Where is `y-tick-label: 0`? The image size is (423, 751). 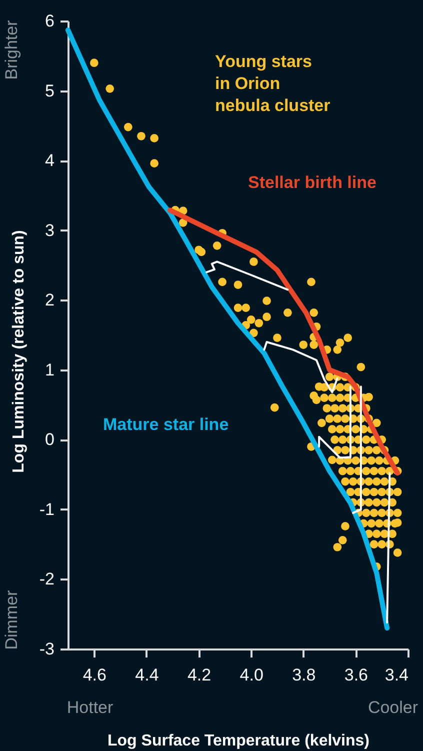 y-tick-label: 0 is located at coordinates (49, 440).